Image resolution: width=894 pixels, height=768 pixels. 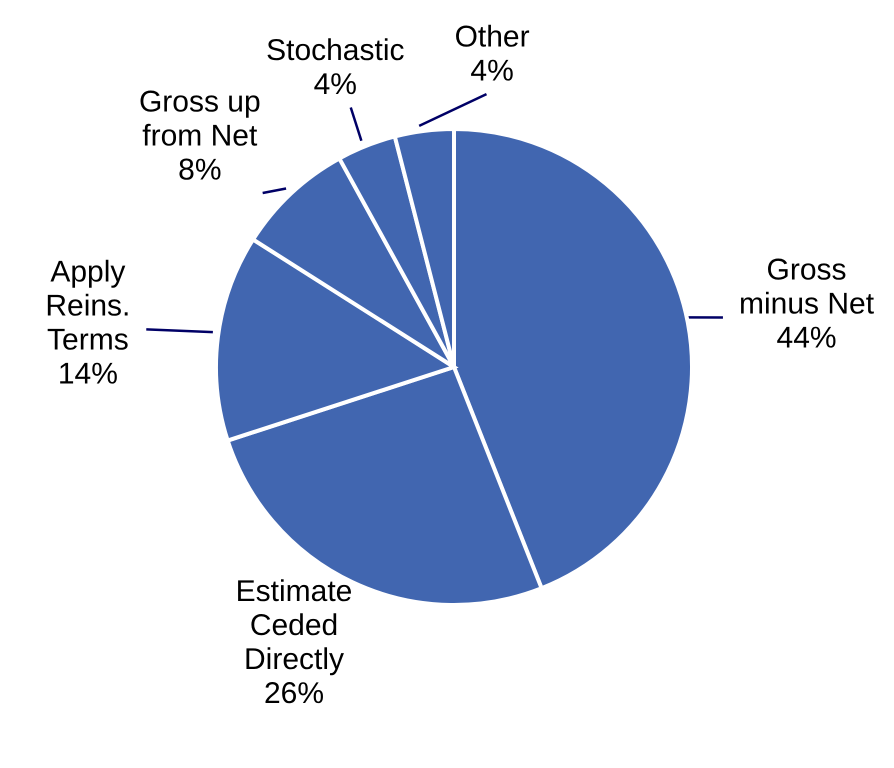 What do you see at coordinates (88, 374) in the screenshot?
I see `data-label: 14%` at bounding box center [88, 374].